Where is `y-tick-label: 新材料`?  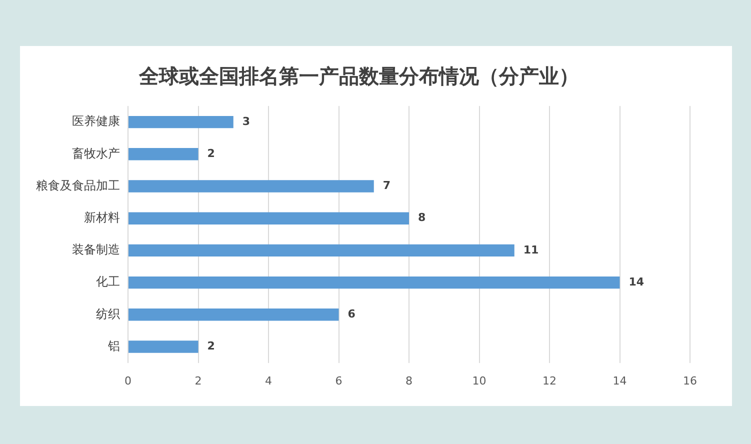 y-tick-label: 新材料 is located at coordinates (102, 217).